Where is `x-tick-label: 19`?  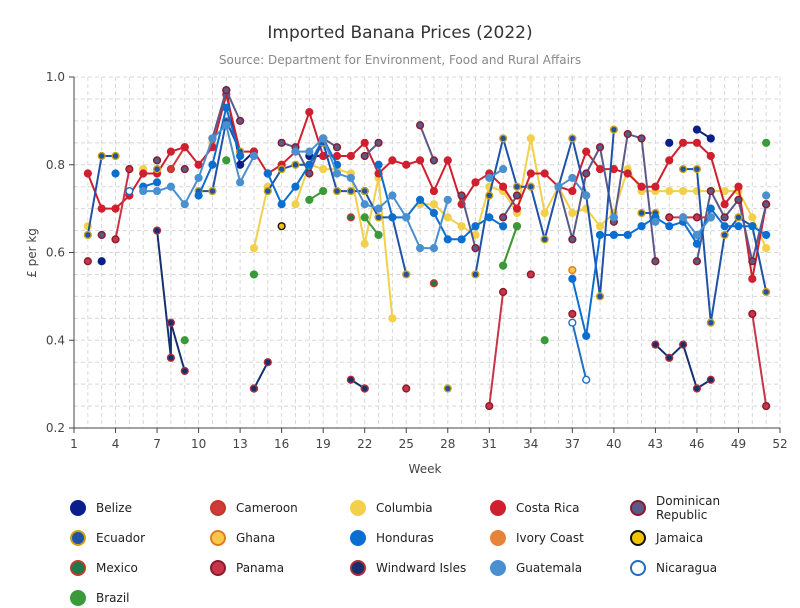 x-tick-label: 19 is located at coordinates (323, 444).